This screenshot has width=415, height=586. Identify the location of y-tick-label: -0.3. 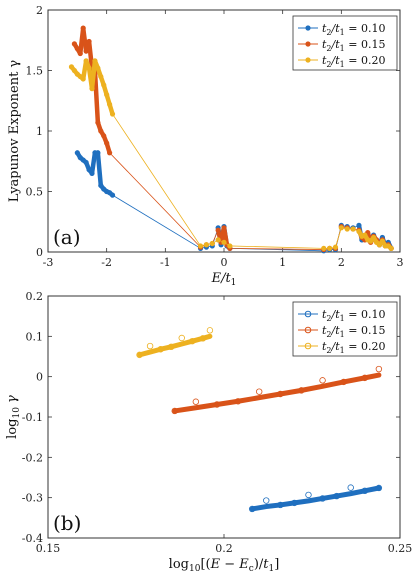
(32, 498).